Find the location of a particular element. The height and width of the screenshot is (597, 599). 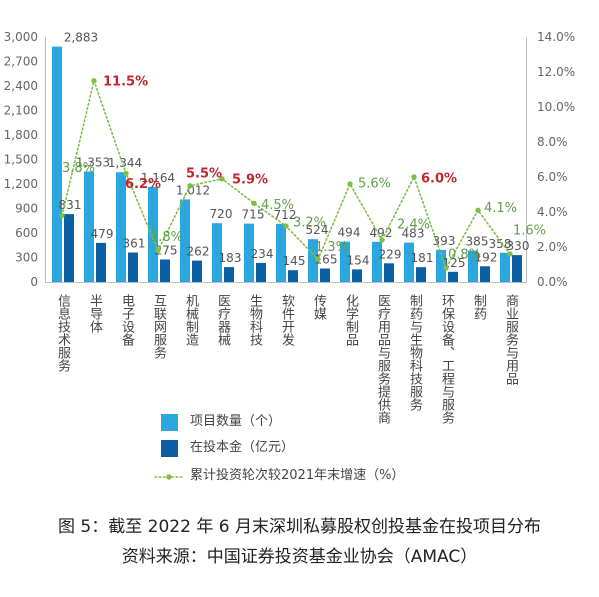

y-left-tick-label: 600 is located at coordinates (26, 233).